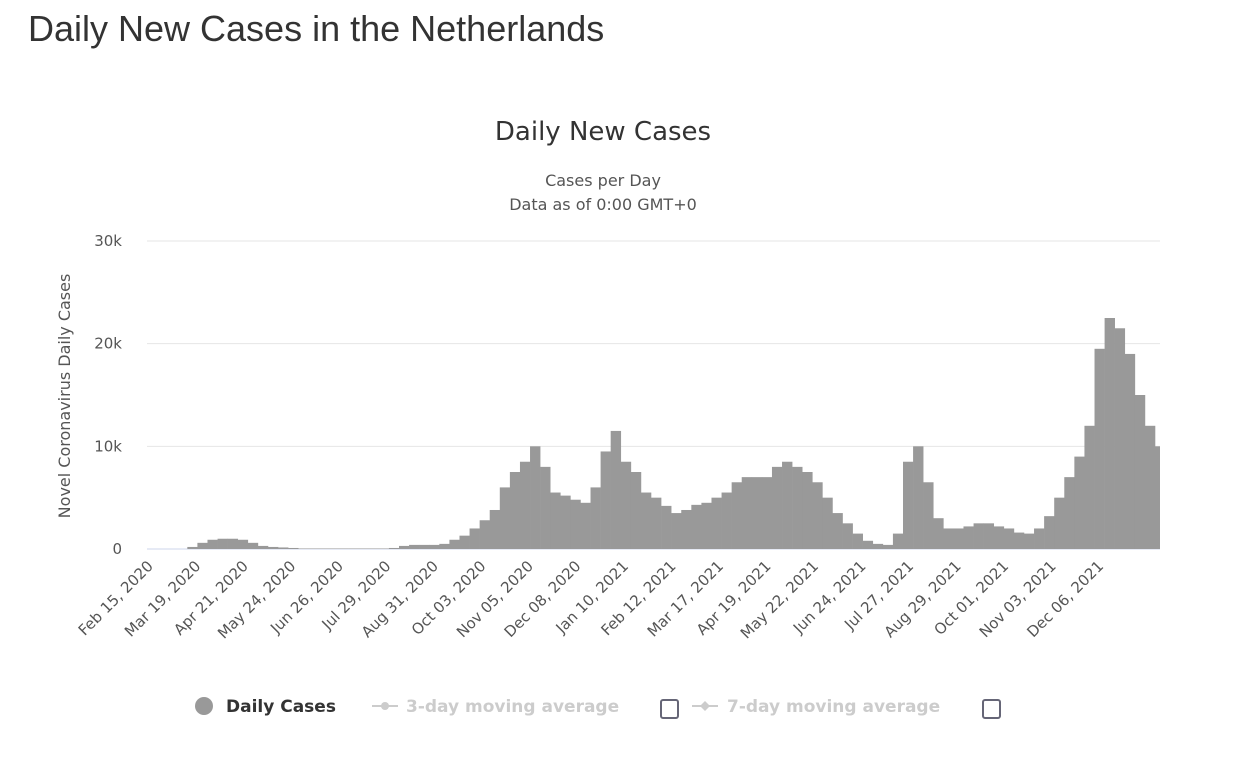  I want to click on legend-item-7-day-average: 7-day moving average, so click(816, 707).